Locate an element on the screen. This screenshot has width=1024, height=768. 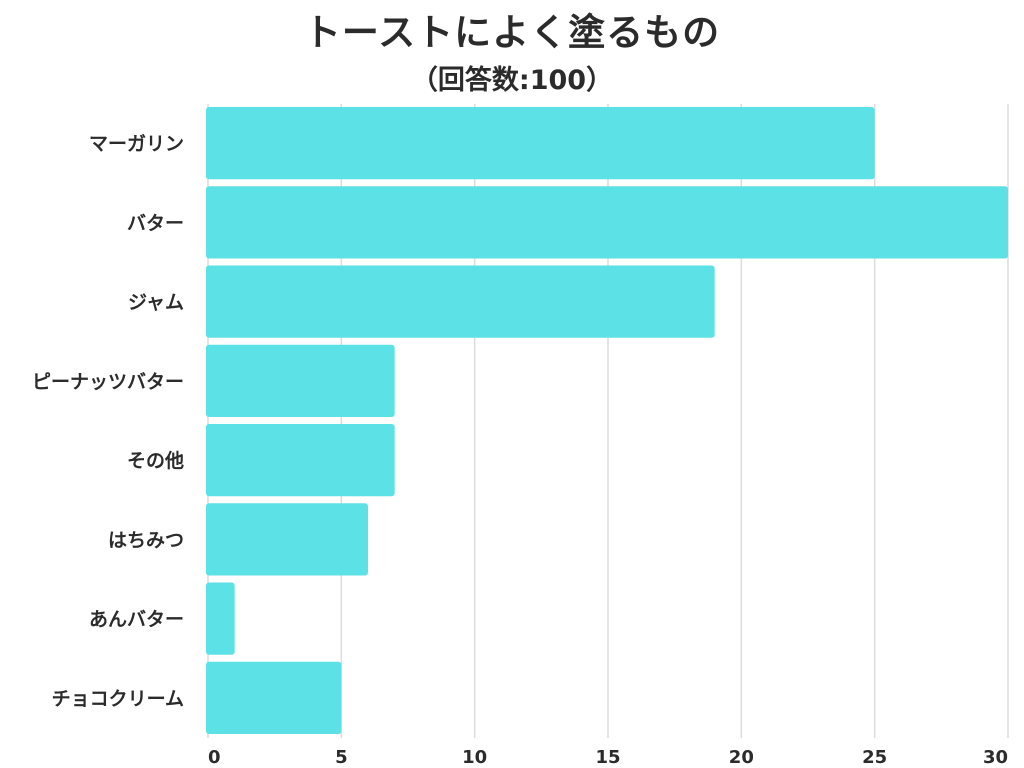
category-label: ジャム is located at coordinates (156, 303).